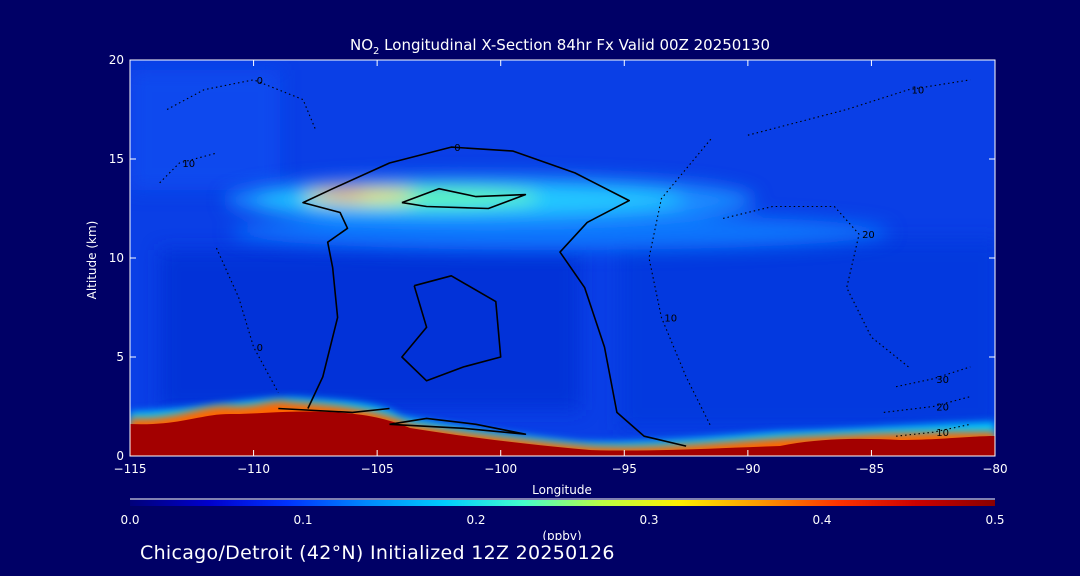  I want to click on x-tick-label: −95, so click(624, 469).